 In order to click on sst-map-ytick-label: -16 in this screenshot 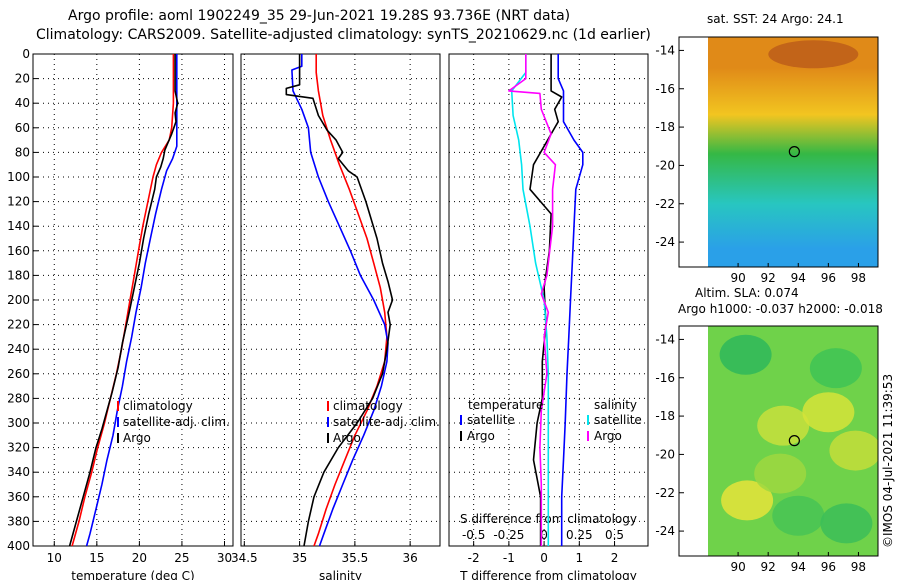, I will do `click(665, 89)`.